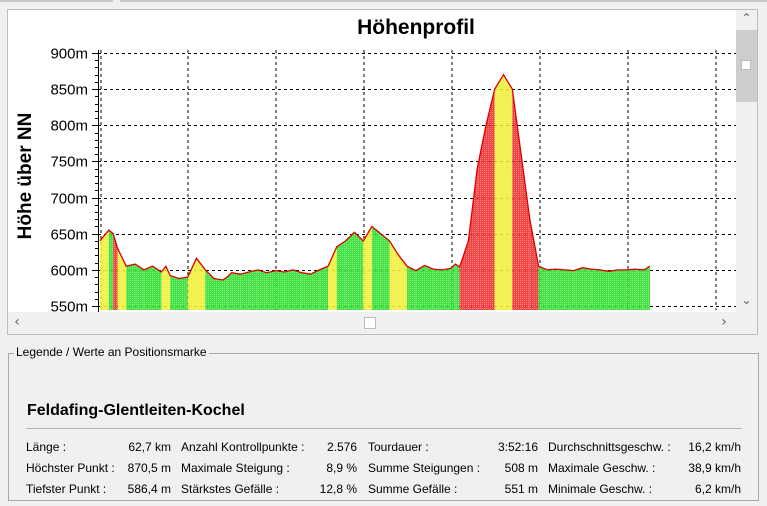 The image size is (767, 506). Describe the element at coordinates (341, 447) in the screenshot. I see `stat-value: 2.576` at that location.